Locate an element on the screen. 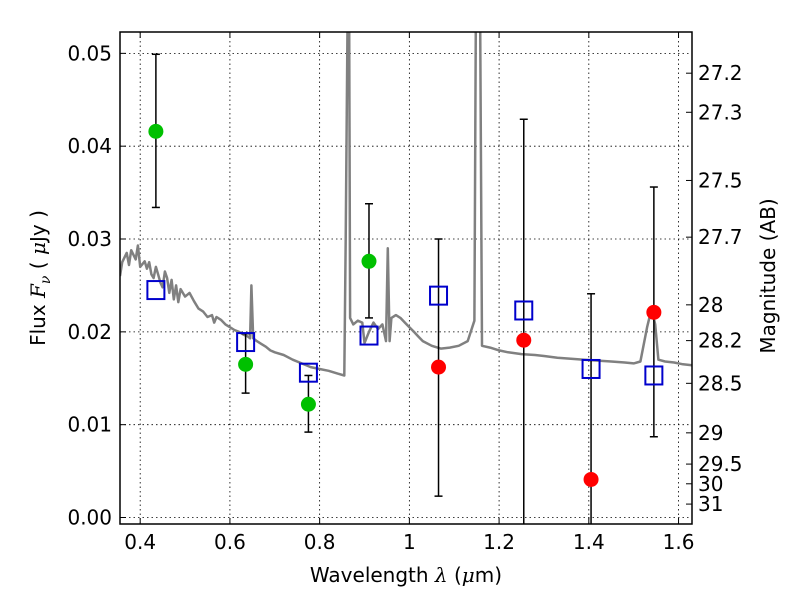 Image resolution: width=800 pixels, height=600 pixels. y2-tick-label: 29 is located at coordinates (710, 433).